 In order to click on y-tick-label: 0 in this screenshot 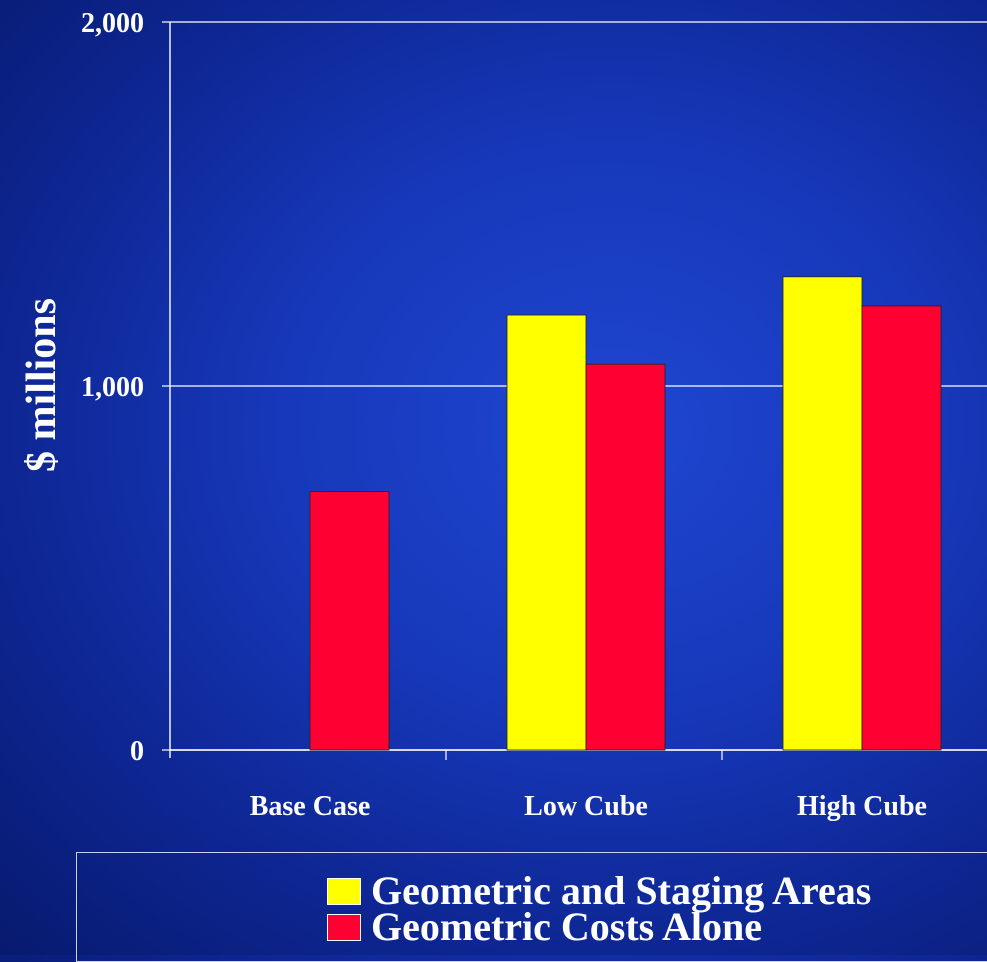, I will do `click(137, 751)`.